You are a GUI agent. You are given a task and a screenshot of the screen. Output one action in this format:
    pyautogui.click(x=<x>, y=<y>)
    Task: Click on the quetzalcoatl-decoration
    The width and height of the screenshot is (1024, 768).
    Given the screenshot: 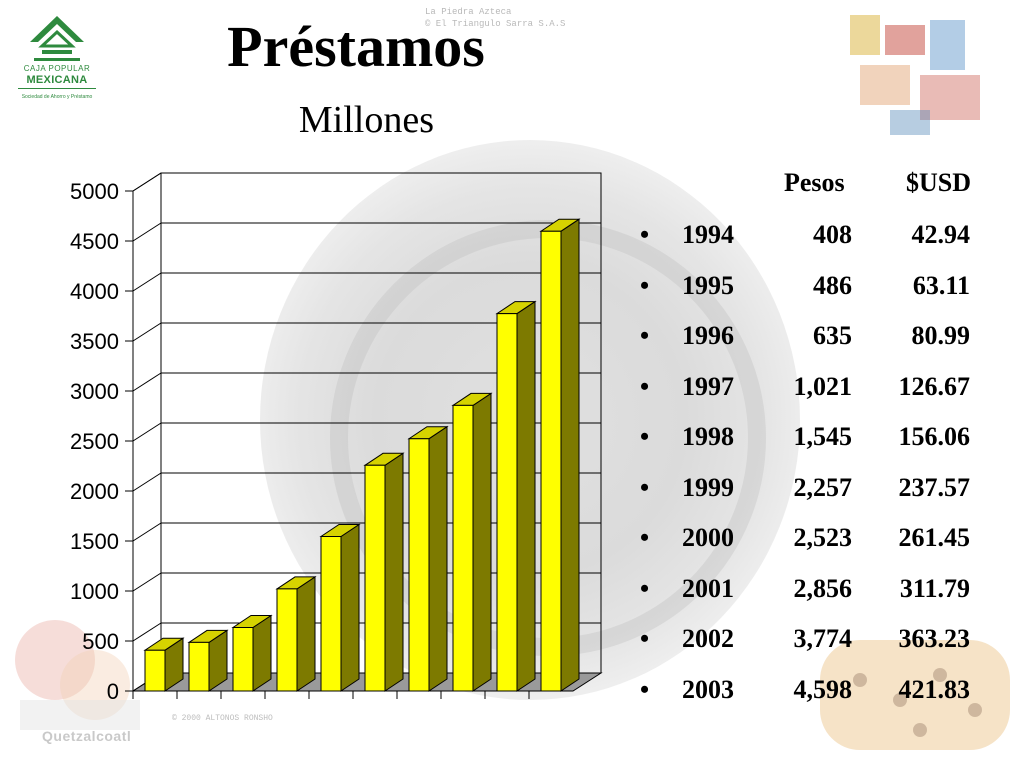 What is the action you would take?
    pyautogui.click(x=77, y=675)
    